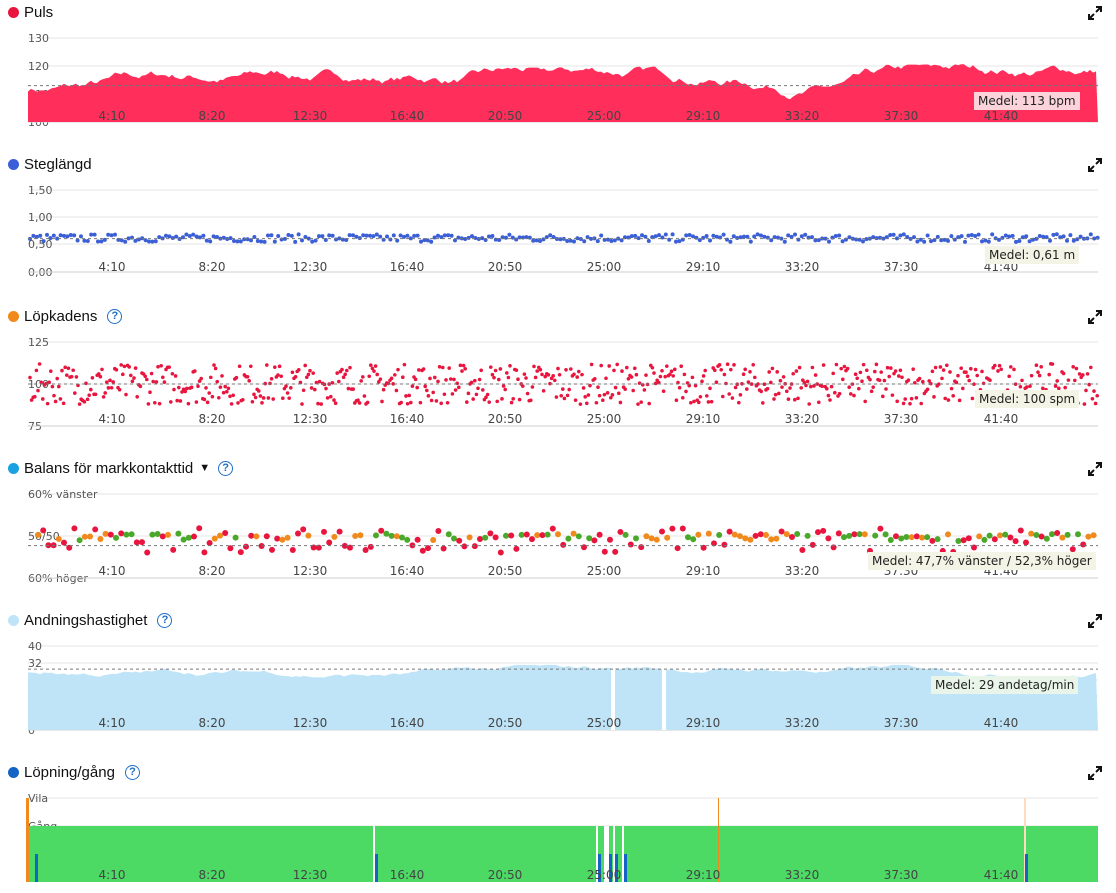 This screenshot has height=893, width=1116. What do you see at coordinates (40, 217) in the screenshot?
I see `y-tick-label: 1,00` at bounding box center [40, 217].